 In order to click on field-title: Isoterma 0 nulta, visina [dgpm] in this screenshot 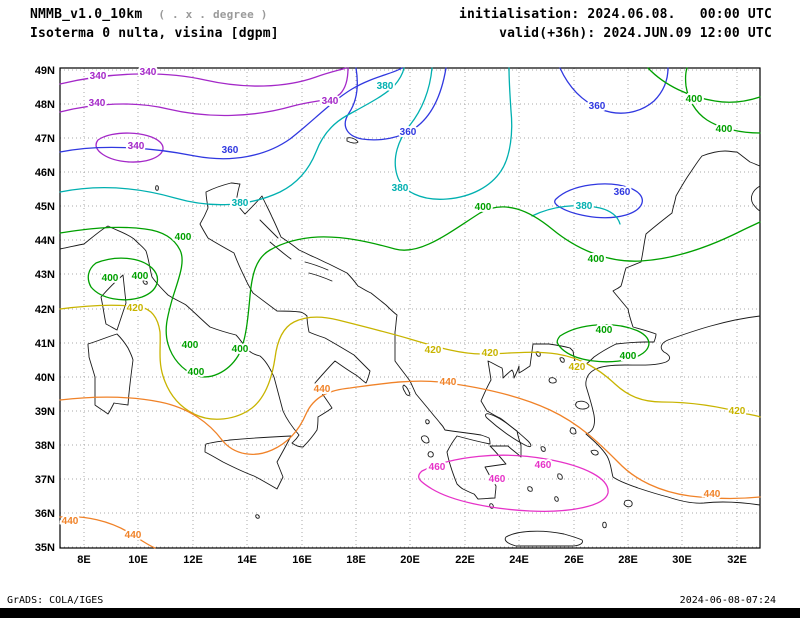, I will do `click(154, 33)`.